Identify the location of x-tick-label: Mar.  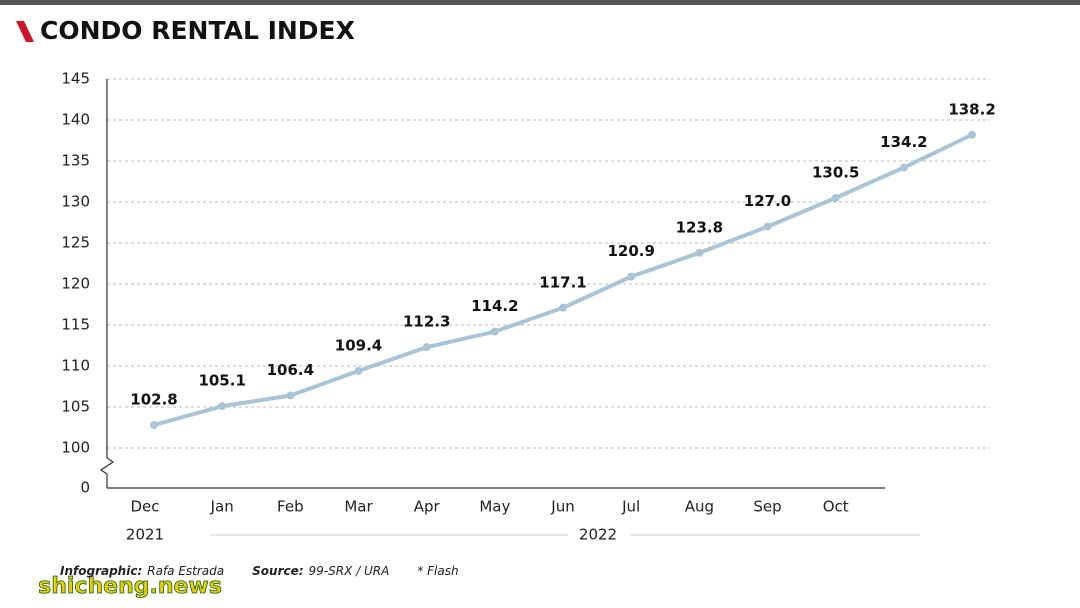
(358, 507).